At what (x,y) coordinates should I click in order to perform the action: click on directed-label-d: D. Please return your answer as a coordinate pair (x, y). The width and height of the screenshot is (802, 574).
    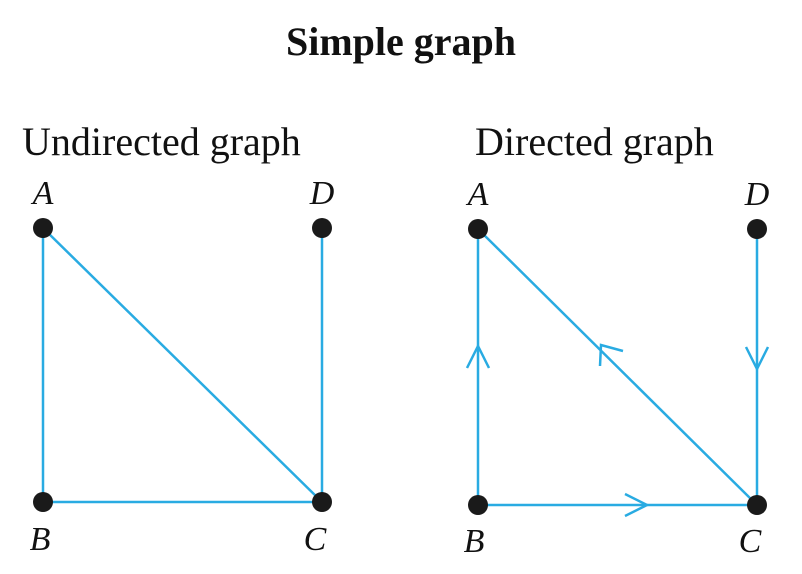
    Looking at the image, I should click on (757, 194).